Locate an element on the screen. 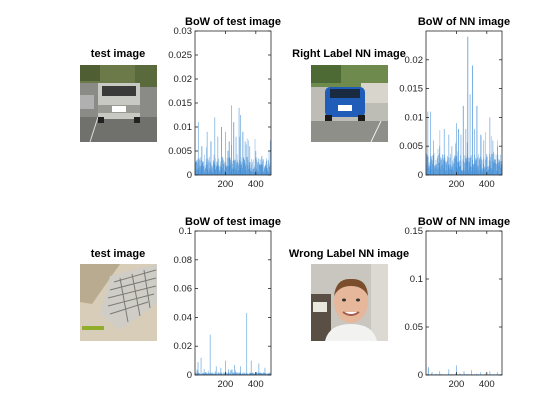  blue-car-rear-photo is located at coordinates (349, 103).